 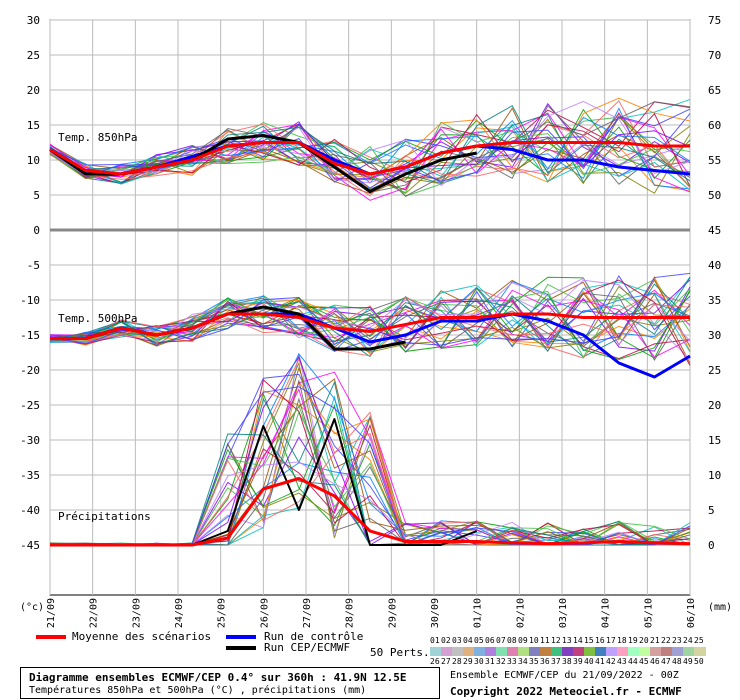 I want to click on left-tick-label: -15, so click(x=30, y=335).